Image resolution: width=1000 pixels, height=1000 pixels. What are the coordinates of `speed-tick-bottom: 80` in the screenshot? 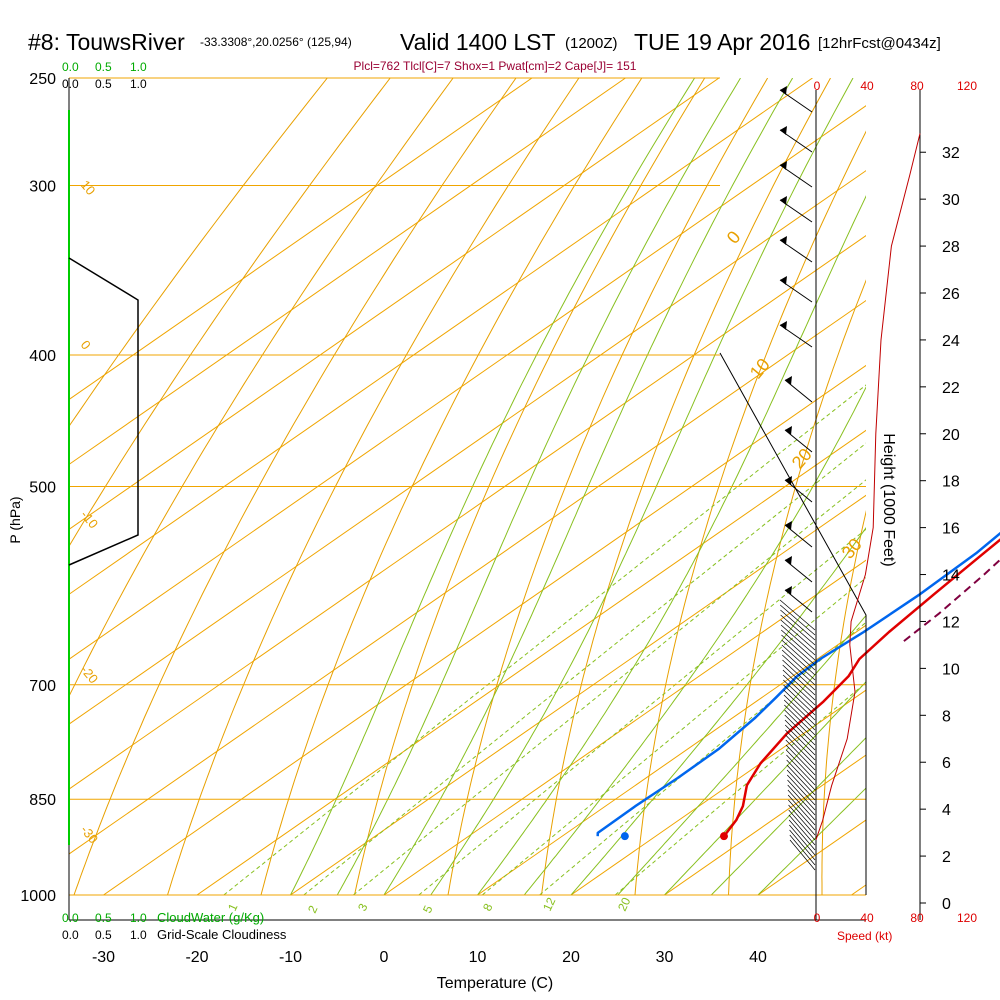 It's located at (917, 918).